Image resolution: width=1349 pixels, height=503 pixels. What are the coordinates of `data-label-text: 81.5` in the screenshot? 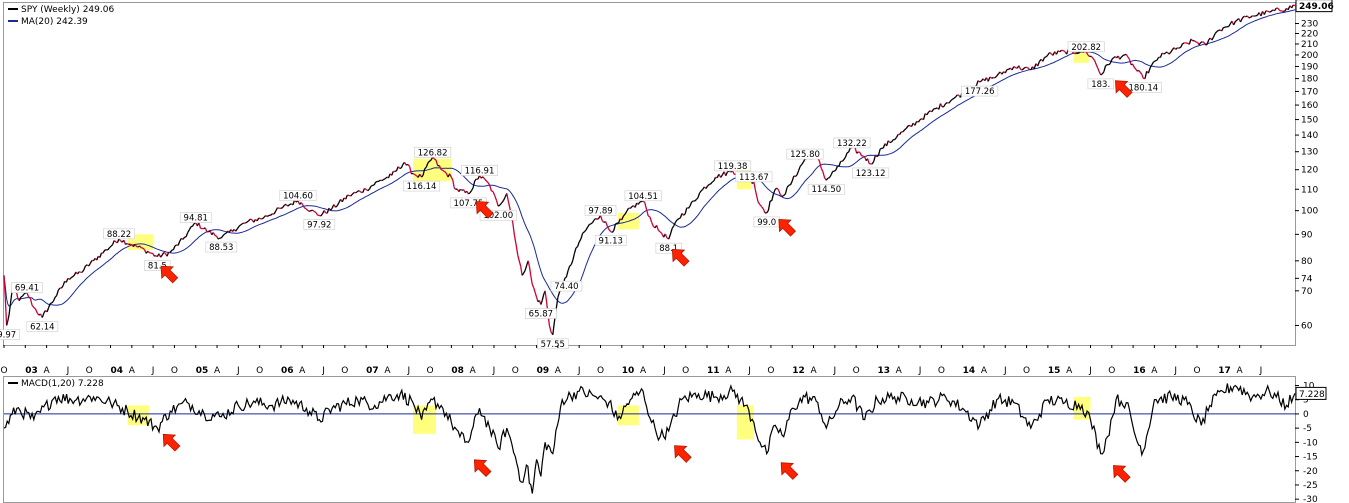 It's located at (157, 267).